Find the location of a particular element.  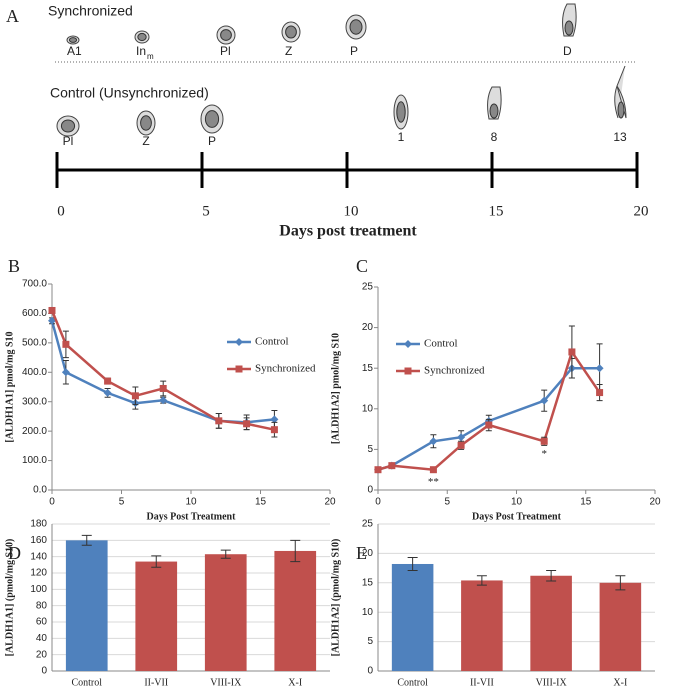

panel-label: A is located at coordinates (12, 16).